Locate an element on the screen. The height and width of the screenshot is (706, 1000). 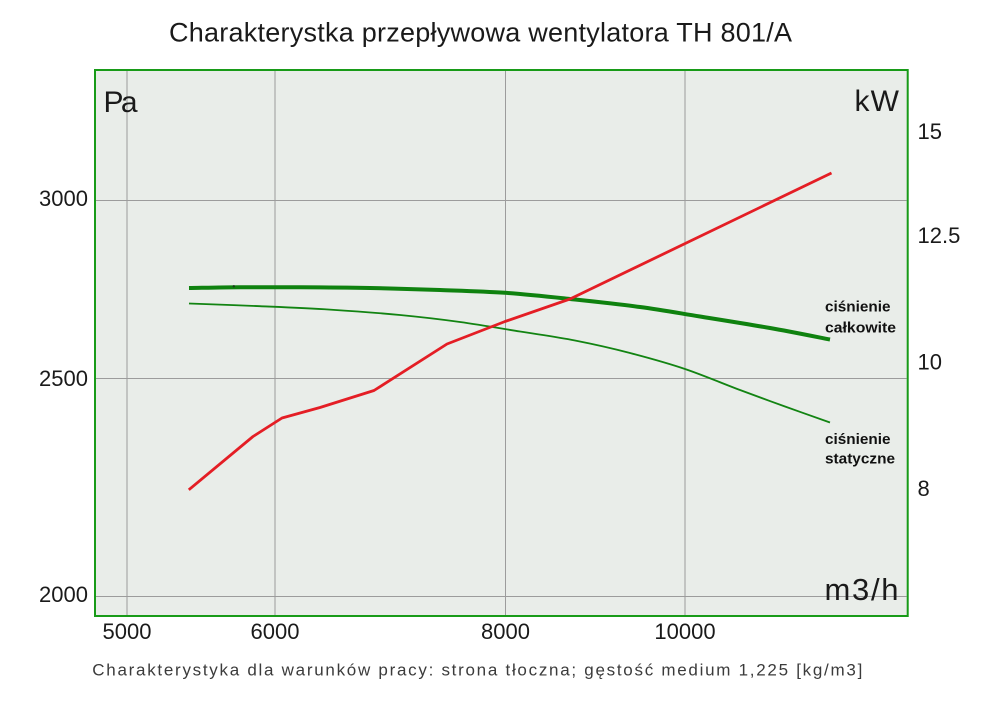
svg-text: kW is located at coordinates (877, 101).